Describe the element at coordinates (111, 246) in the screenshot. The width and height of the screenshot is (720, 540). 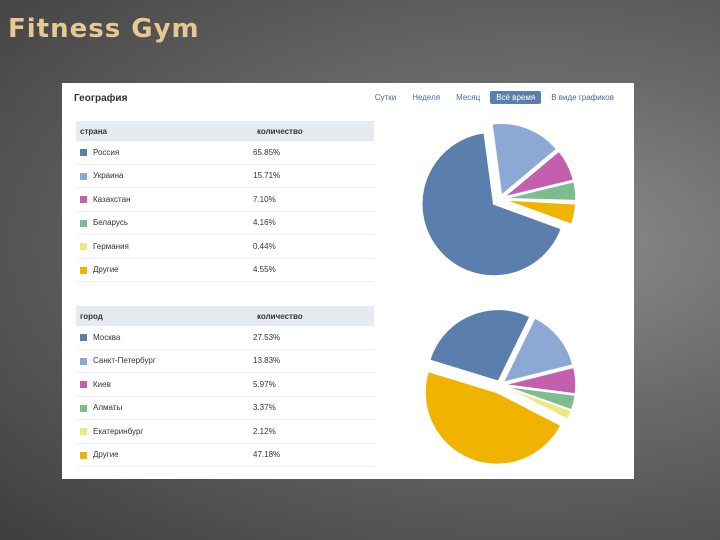
I see `country-name: Германия` at that location.